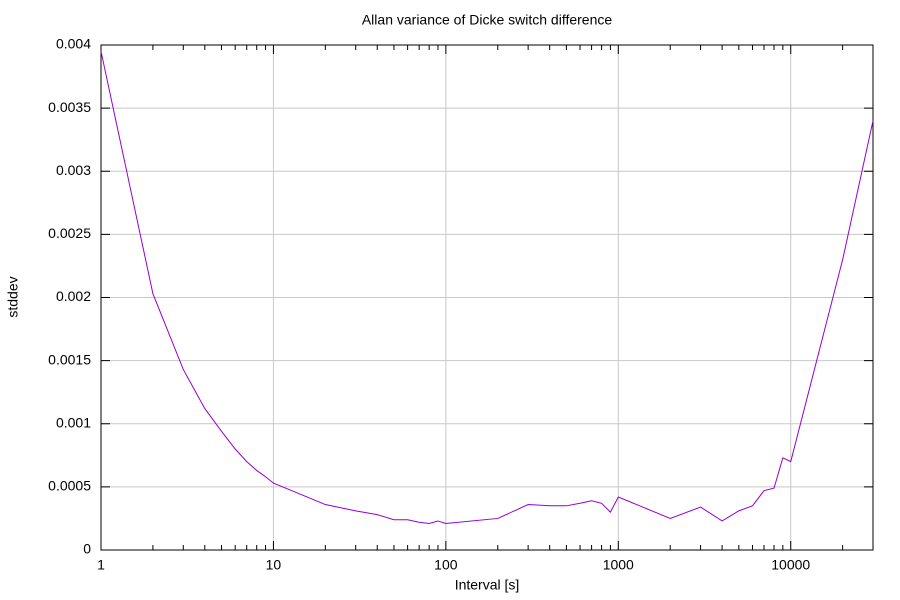  I want to click on y-tick-label: 0.004, so click(73, 44).